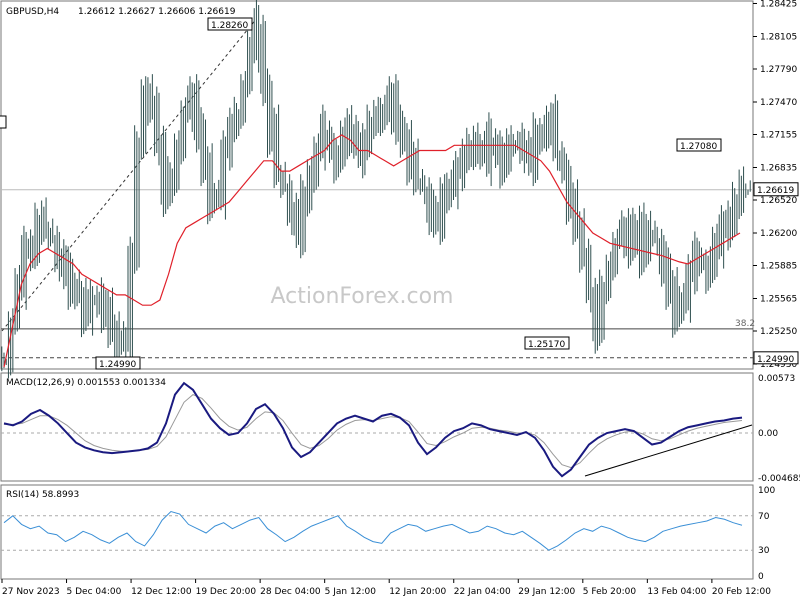  I want to click on annotation-label: 1.24990, so click(117, 365).